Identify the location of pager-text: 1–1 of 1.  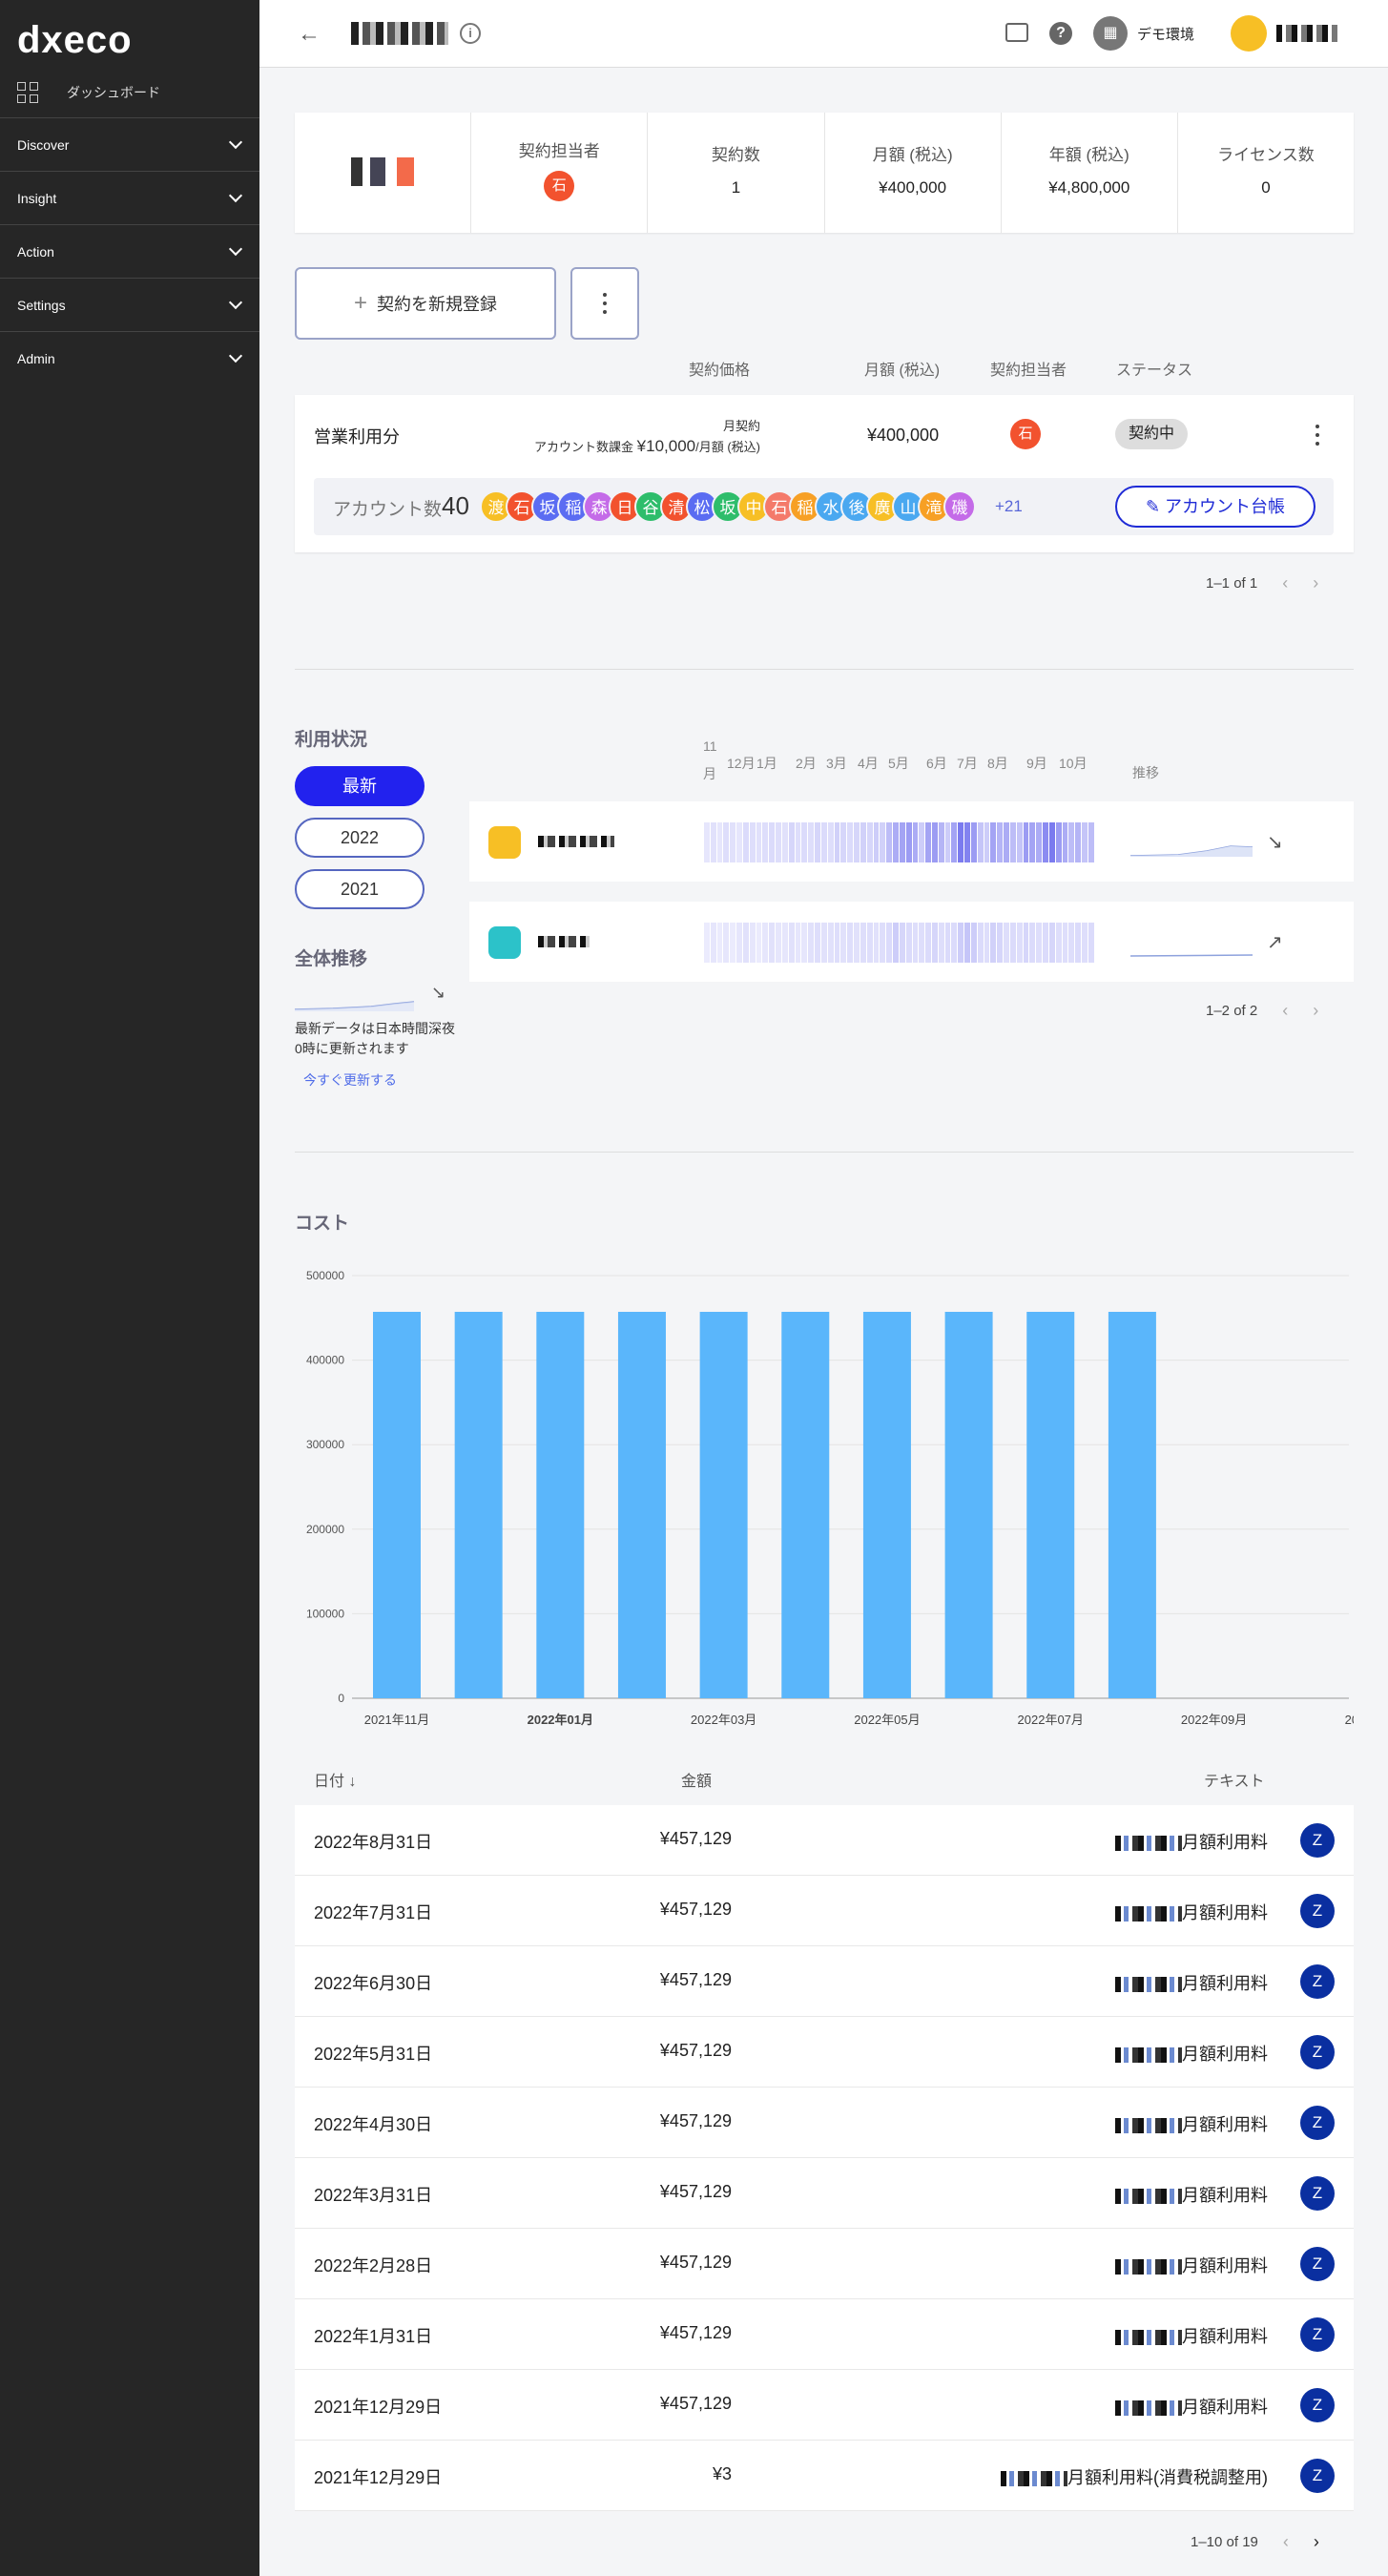
(1232, 583).